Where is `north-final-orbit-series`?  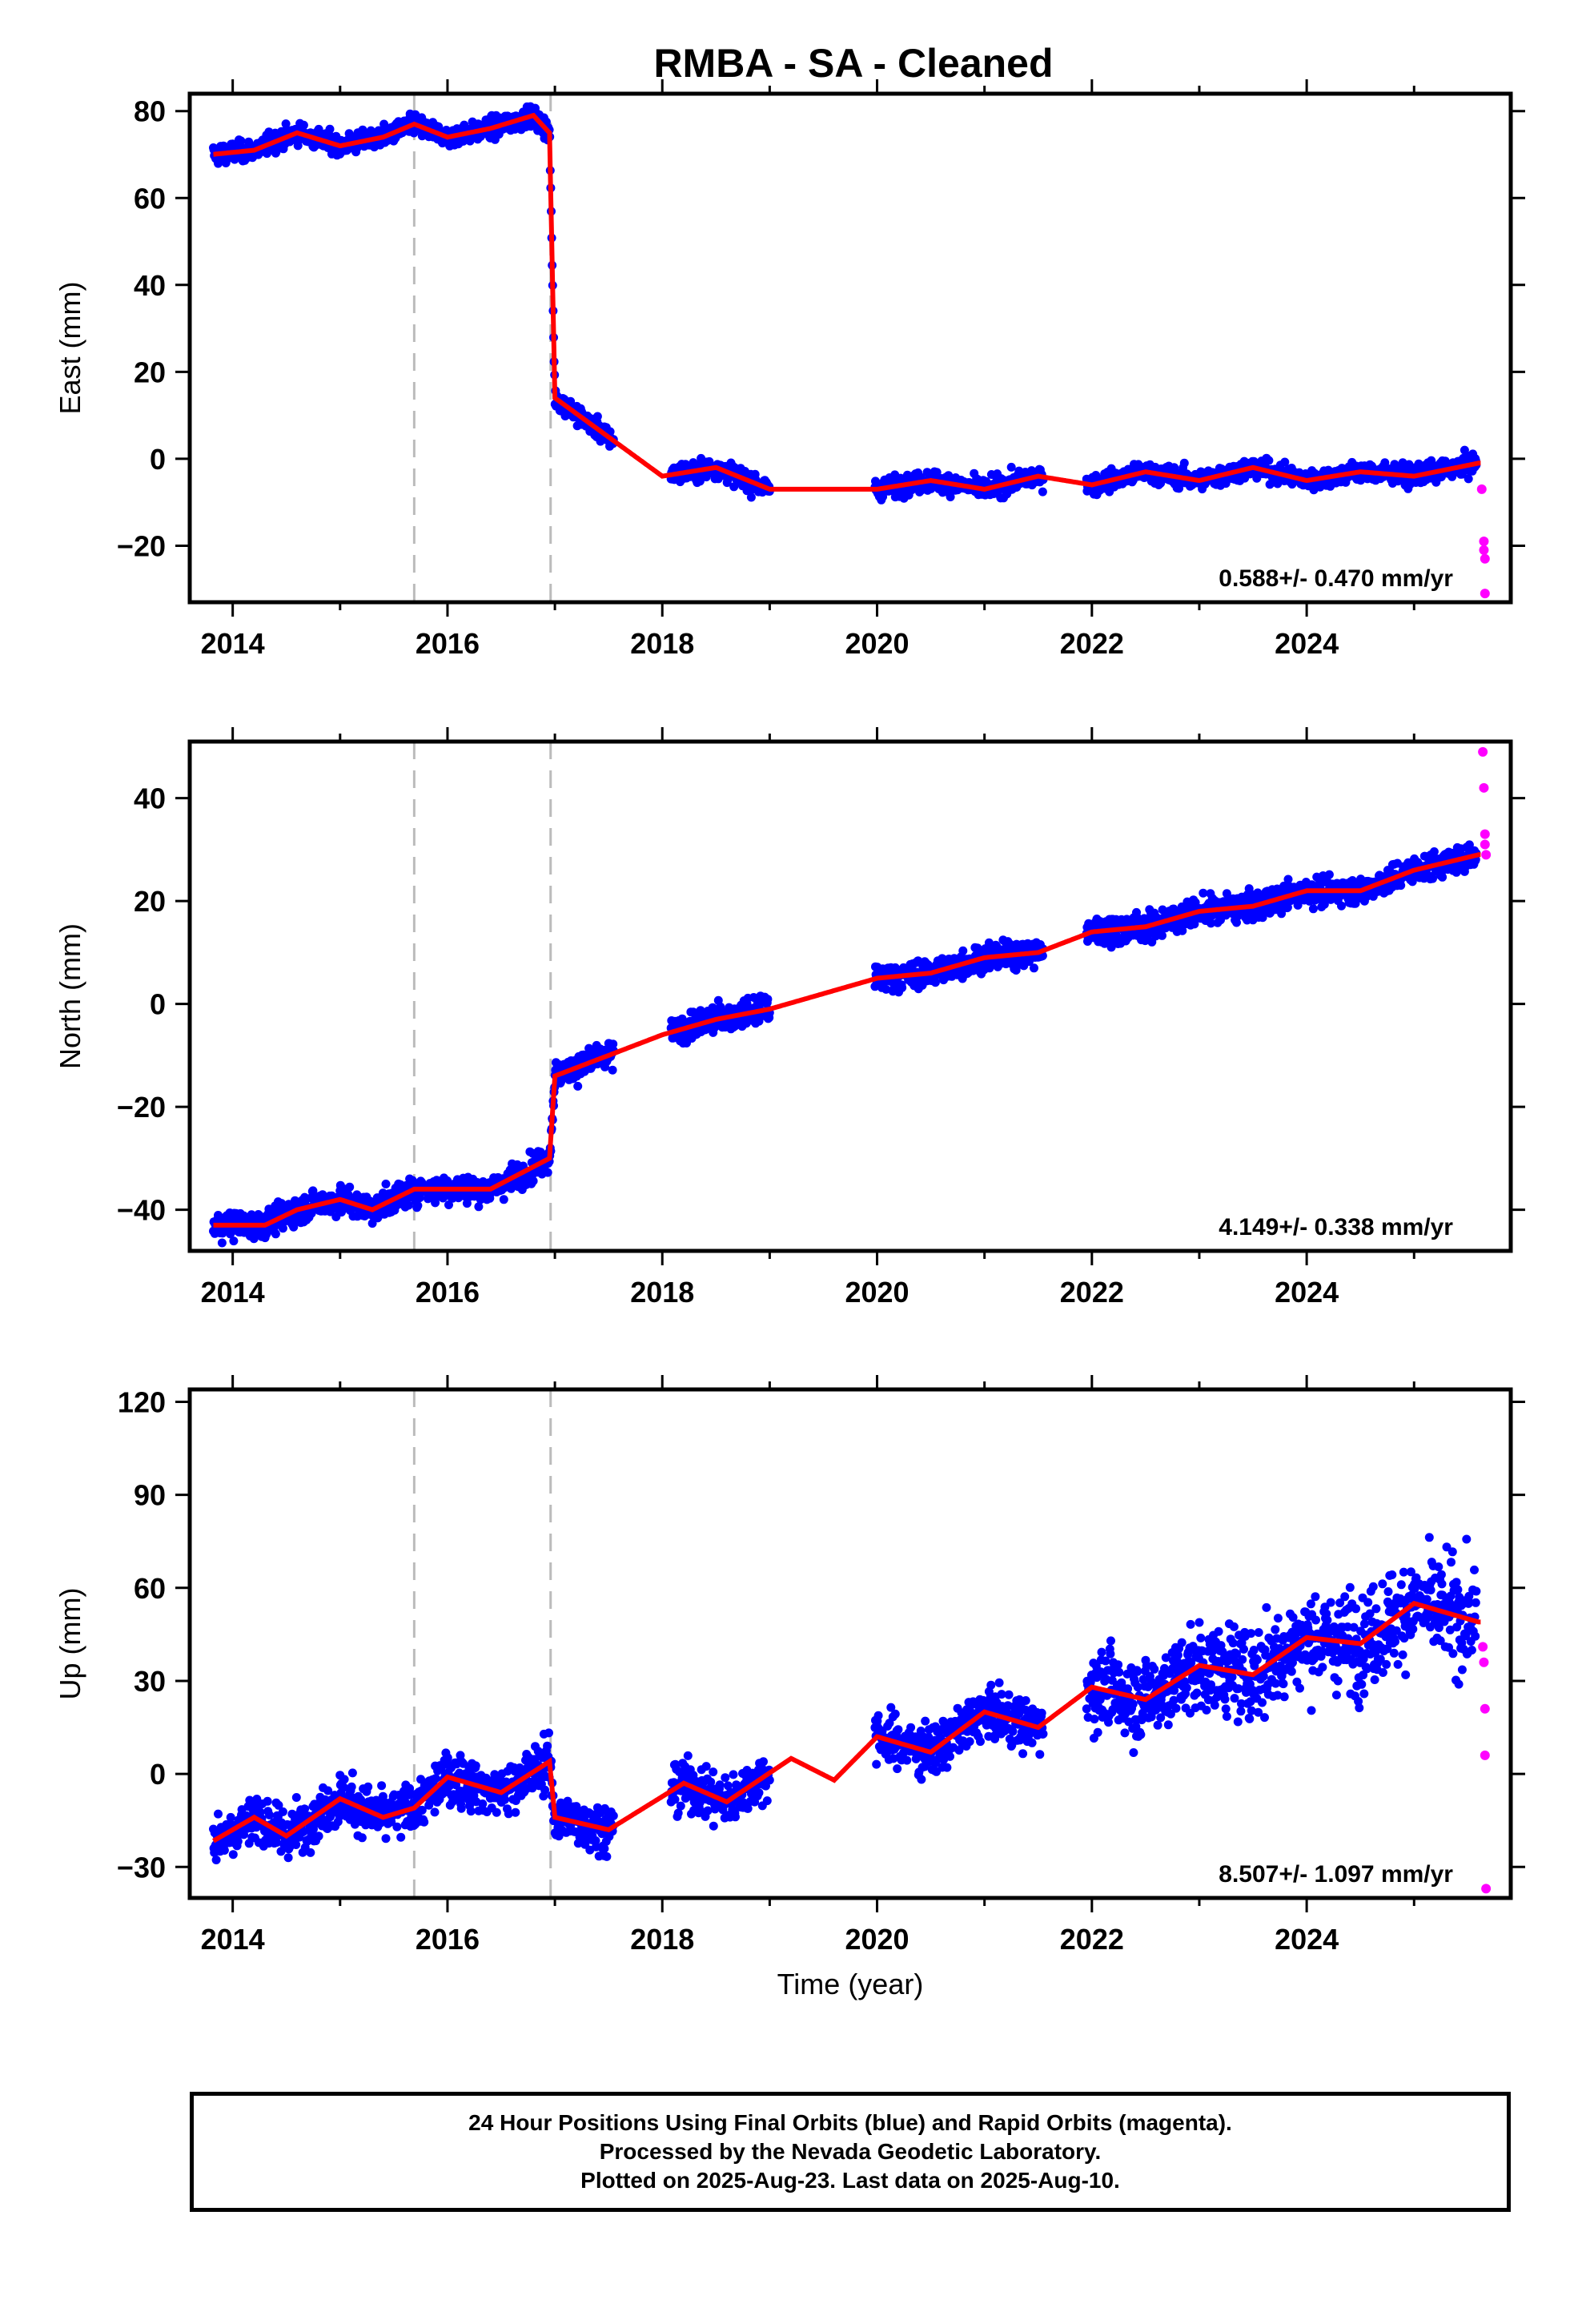 north-final-orbit-series is located at coordinates (845, 1044).